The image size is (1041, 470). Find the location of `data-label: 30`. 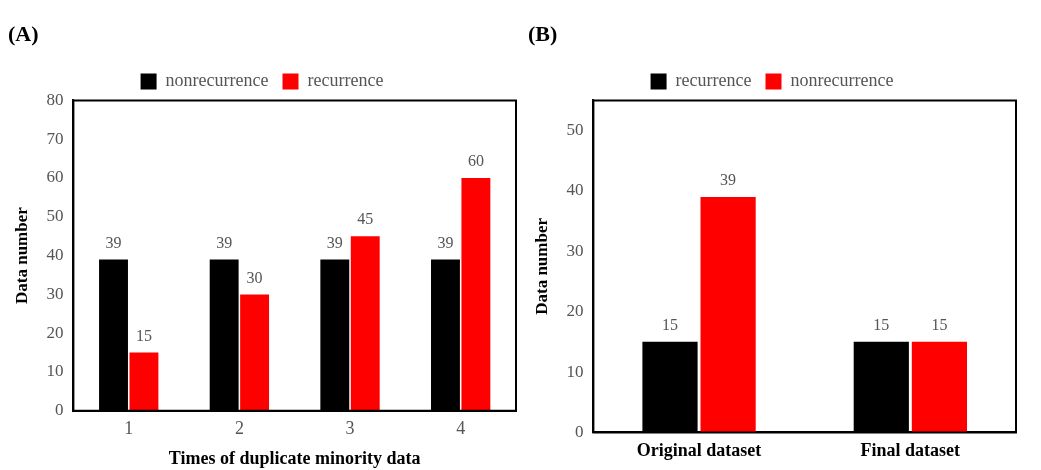

data-label: 30 is located at coordinates (254, 277).